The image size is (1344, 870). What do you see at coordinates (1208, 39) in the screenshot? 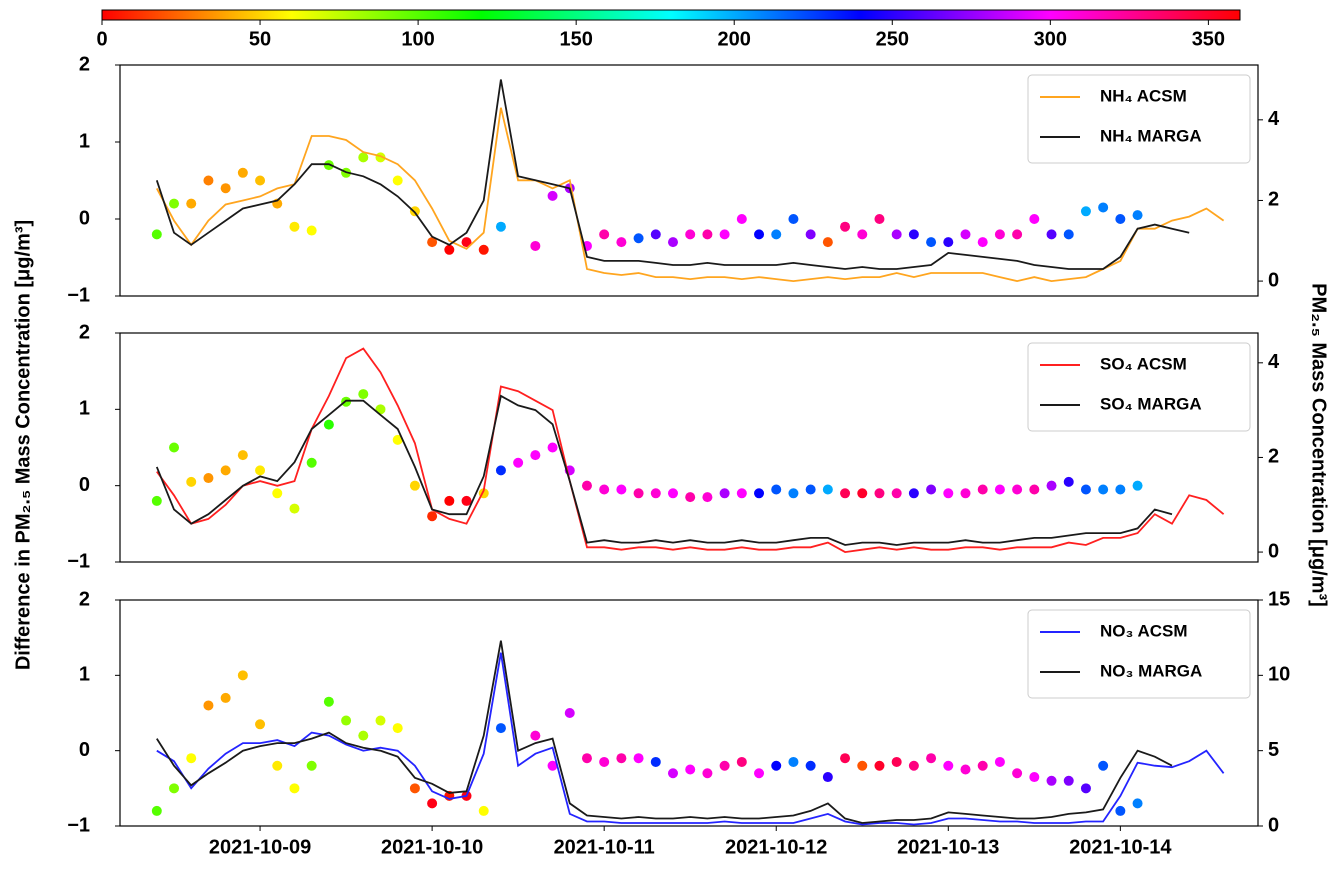
I see `colorbar-tick-label: 350` at bounding box center [1208, 39].